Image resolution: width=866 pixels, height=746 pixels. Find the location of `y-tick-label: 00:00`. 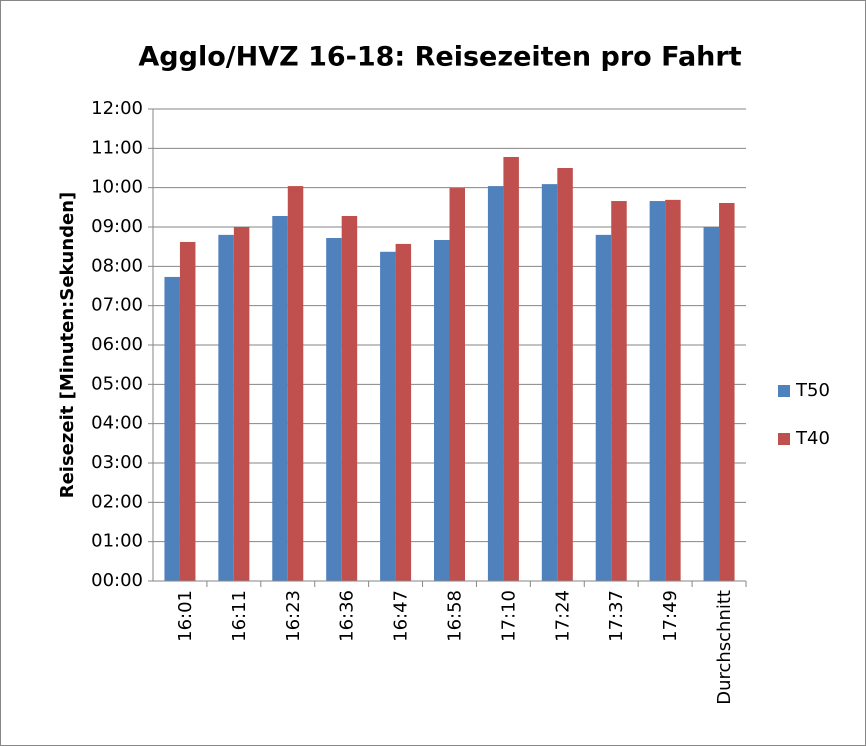

y-tick-label: 00:00 is located at coordinates (117, 580).